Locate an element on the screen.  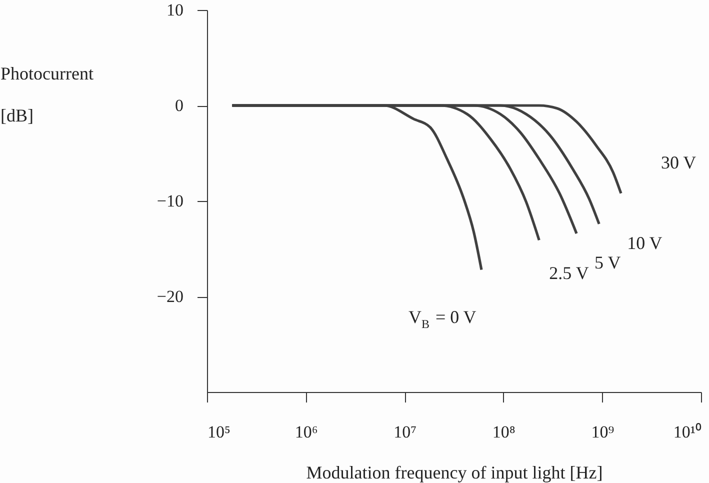
y-tick-label: −10 is located at coordinates (170, 201).